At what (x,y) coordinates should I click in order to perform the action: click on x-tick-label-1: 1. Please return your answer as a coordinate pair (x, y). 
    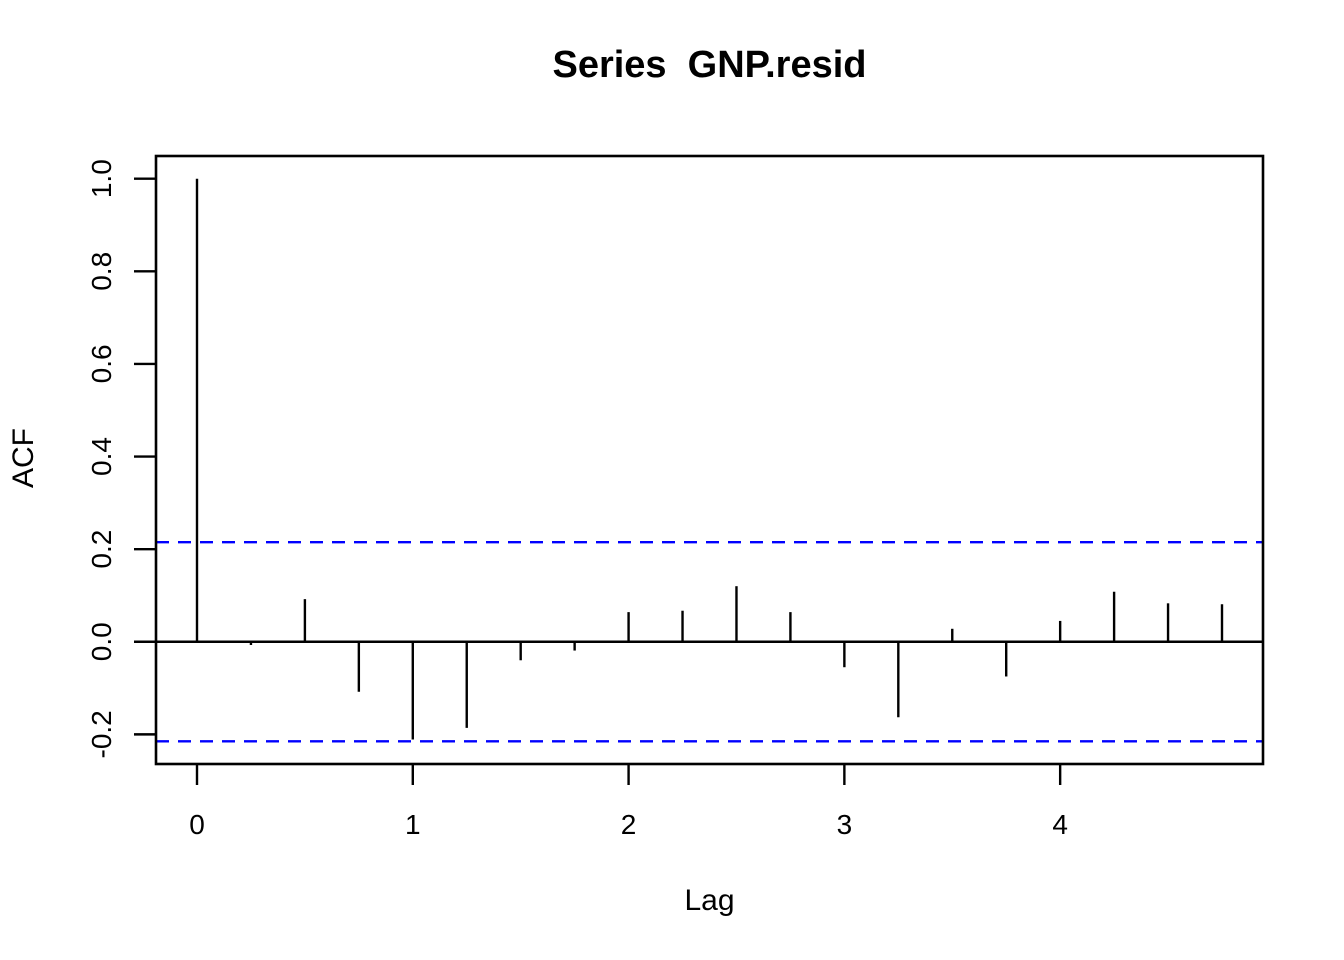
    Looking at the image, I should click on (413, 824).